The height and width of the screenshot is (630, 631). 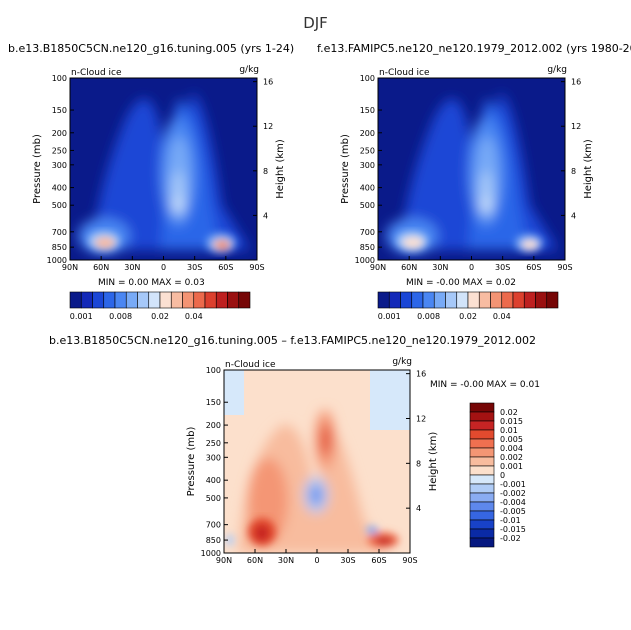 I want to click on colorbar-label: 0.005, so click(x=511, y=439).